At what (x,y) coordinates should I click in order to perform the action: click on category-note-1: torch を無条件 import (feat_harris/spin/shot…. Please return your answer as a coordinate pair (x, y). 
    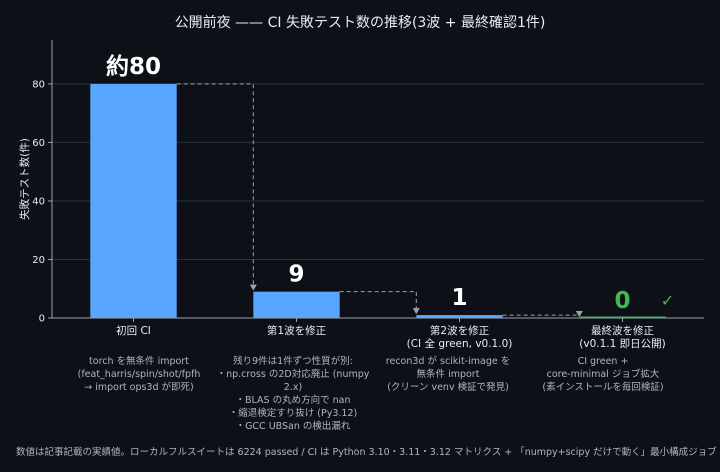
    Looking at the image, I should click on (139, 374).